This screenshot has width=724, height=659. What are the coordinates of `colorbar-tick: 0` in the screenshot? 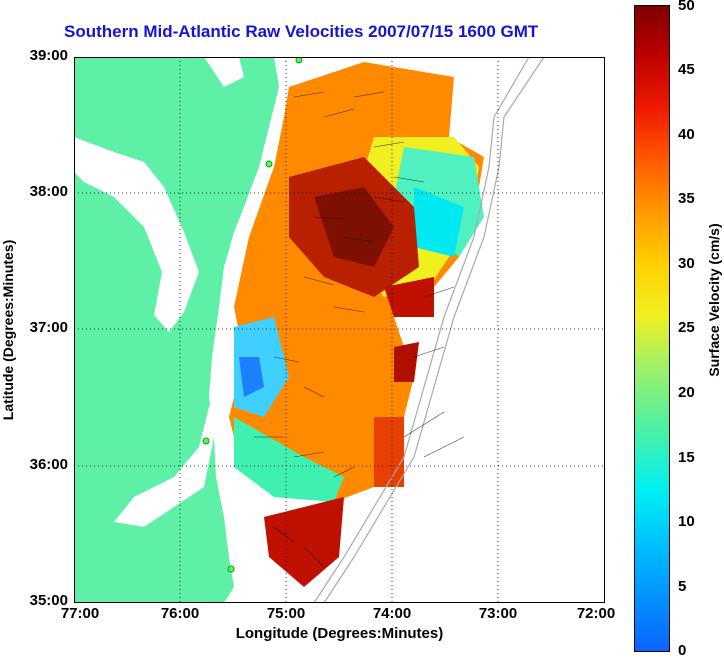 It's located at (682, 650).